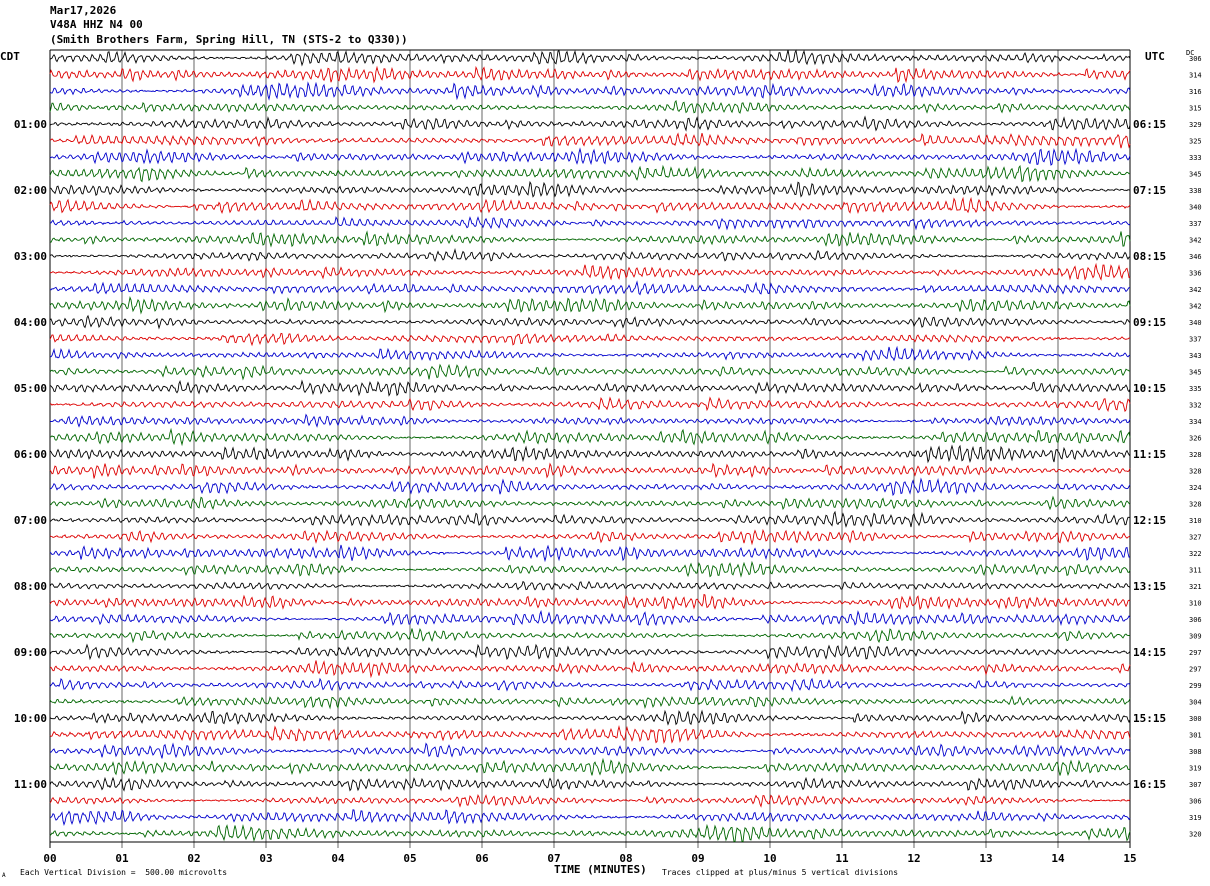 The height and width of the screenshot is (886, 1210). Describe the element at coordinates (49, 858) in the screenshot. I see `x-tick-label: 00` at that location.